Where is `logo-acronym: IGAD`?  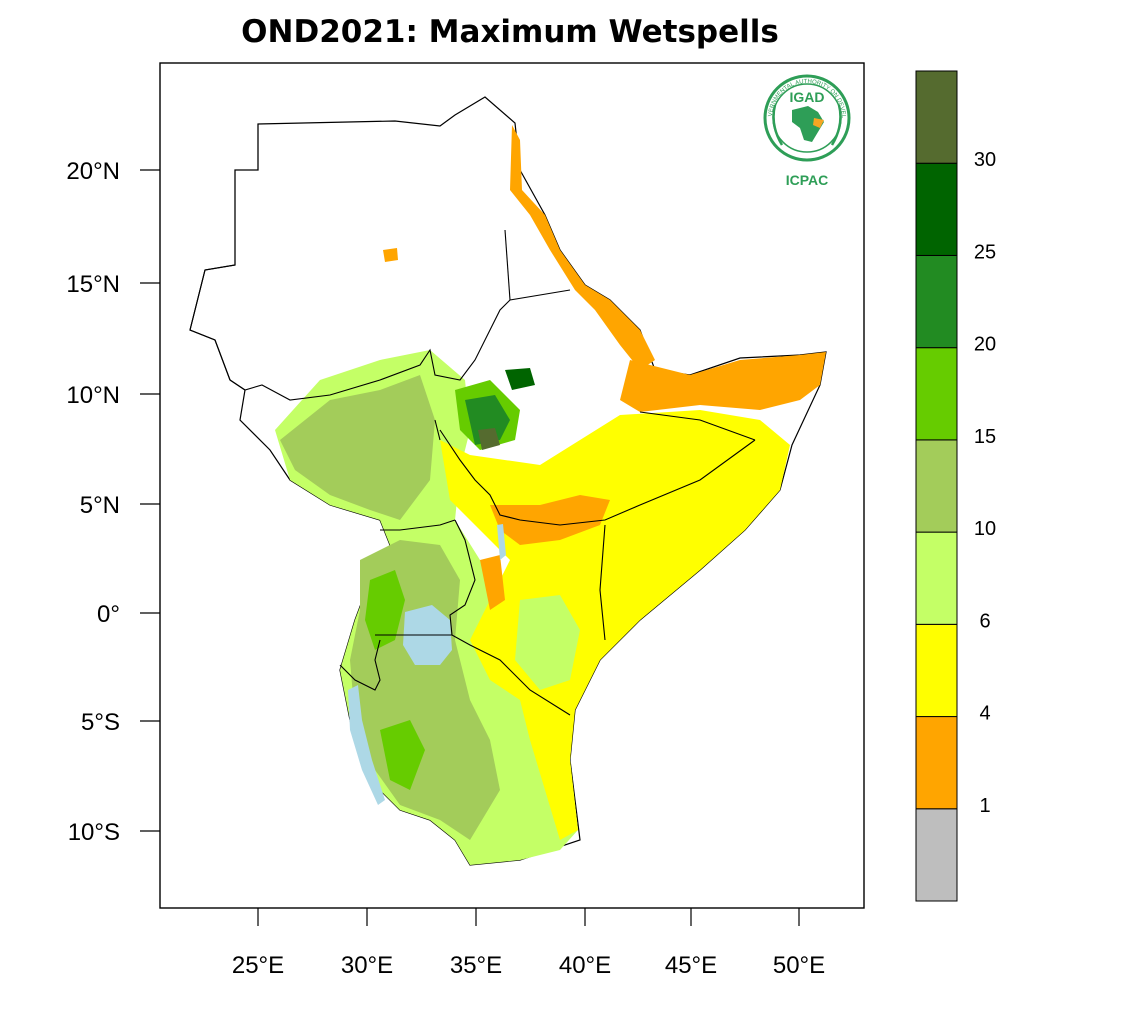
logo-acronym: IGAD is located at coordinates (807, 97).